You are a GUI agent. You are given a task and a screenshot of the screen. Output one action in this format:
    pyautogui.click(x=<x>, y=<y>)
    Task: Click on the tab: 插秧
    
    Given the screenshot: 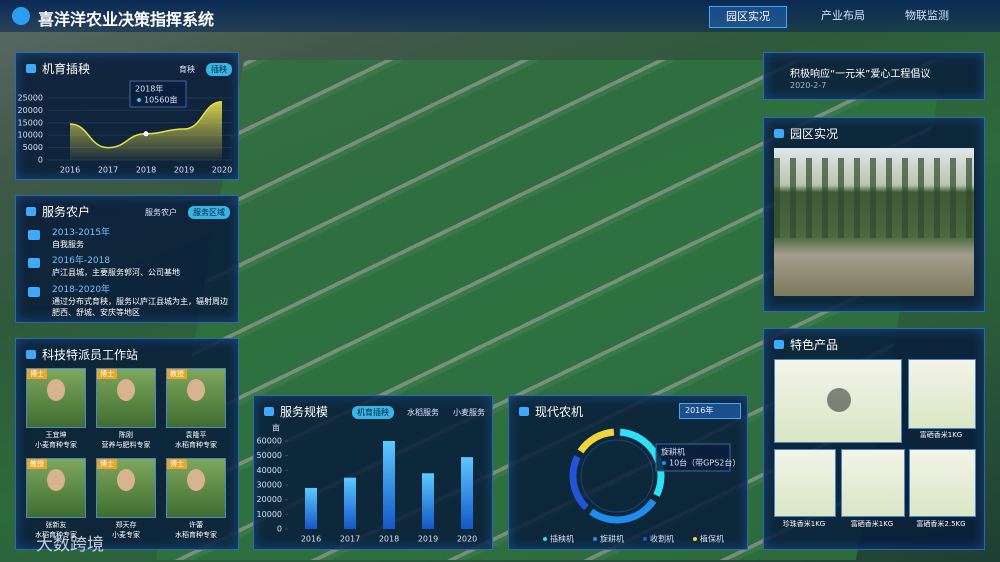 What is the action you would take?
    pyautogui.click(x=219, y=69)
    